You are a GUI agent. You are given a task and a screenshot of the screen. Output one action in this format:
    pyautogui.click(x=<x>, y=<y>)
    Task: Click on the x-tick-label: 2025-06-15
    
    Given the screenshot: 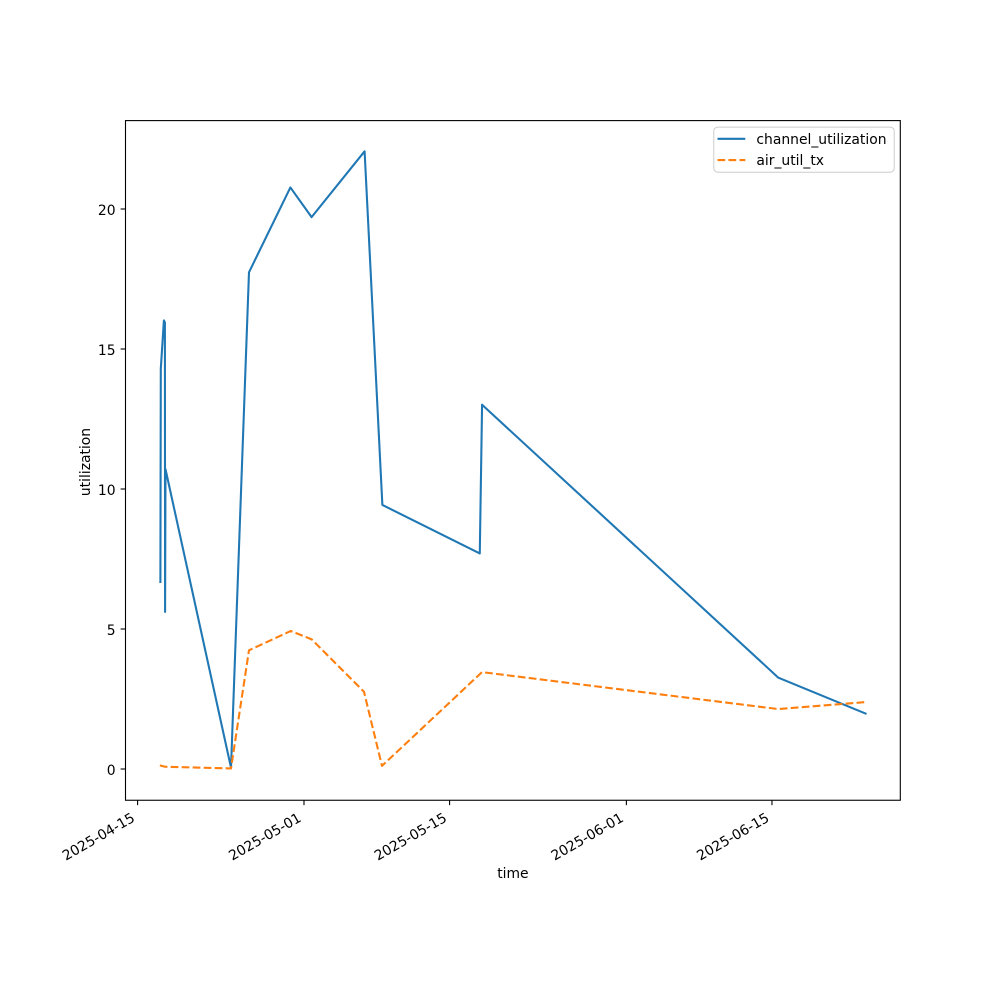 What is the action you would take?
    pyautogui.click(x=733, y=837)
    